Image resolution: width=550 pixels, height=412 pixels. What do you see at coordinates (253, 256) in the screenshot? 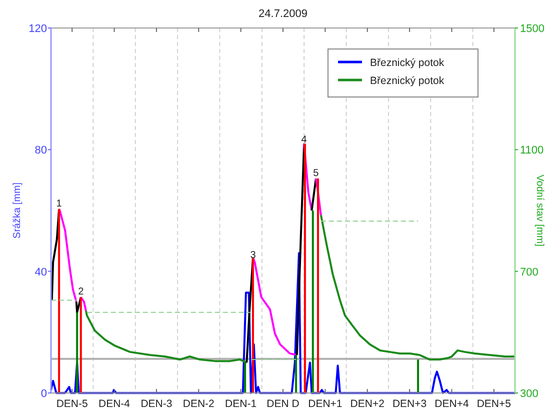
I see `annotation: 3` at bounding box center [253, 256].